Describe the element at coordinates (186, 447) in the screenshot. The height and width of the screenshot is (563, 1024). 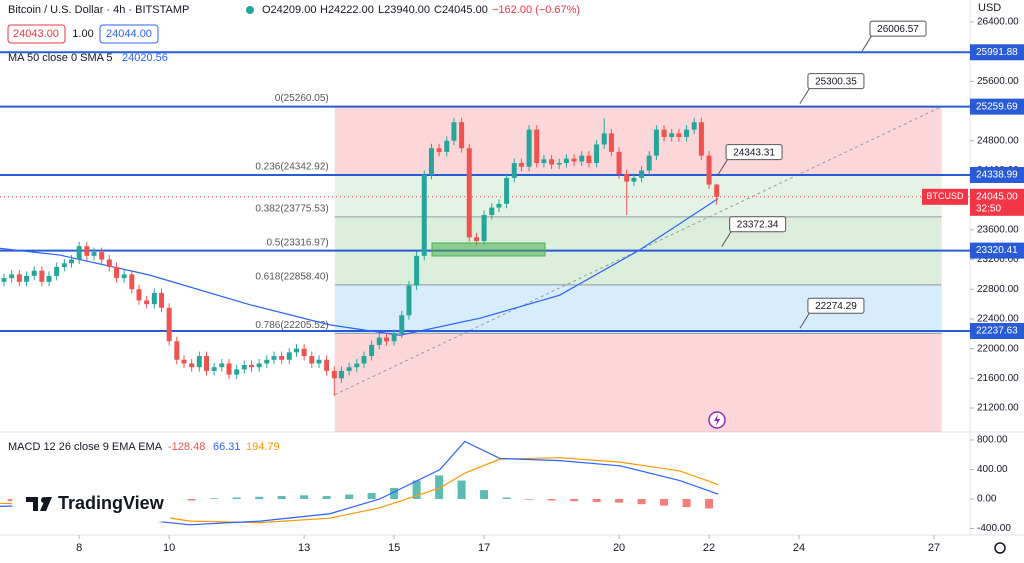
I see `macd-hist-value: -128.48` at that location.